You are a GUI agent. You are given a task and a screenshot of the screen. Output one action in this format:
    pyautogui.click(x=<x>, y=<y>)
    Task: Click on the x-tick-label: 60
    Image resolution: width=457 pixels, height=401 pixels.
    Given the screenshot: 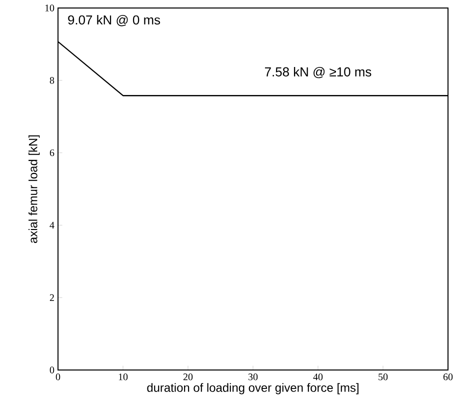 What is the action you would take?
    pyautogui.click(x=448, y=377)
    